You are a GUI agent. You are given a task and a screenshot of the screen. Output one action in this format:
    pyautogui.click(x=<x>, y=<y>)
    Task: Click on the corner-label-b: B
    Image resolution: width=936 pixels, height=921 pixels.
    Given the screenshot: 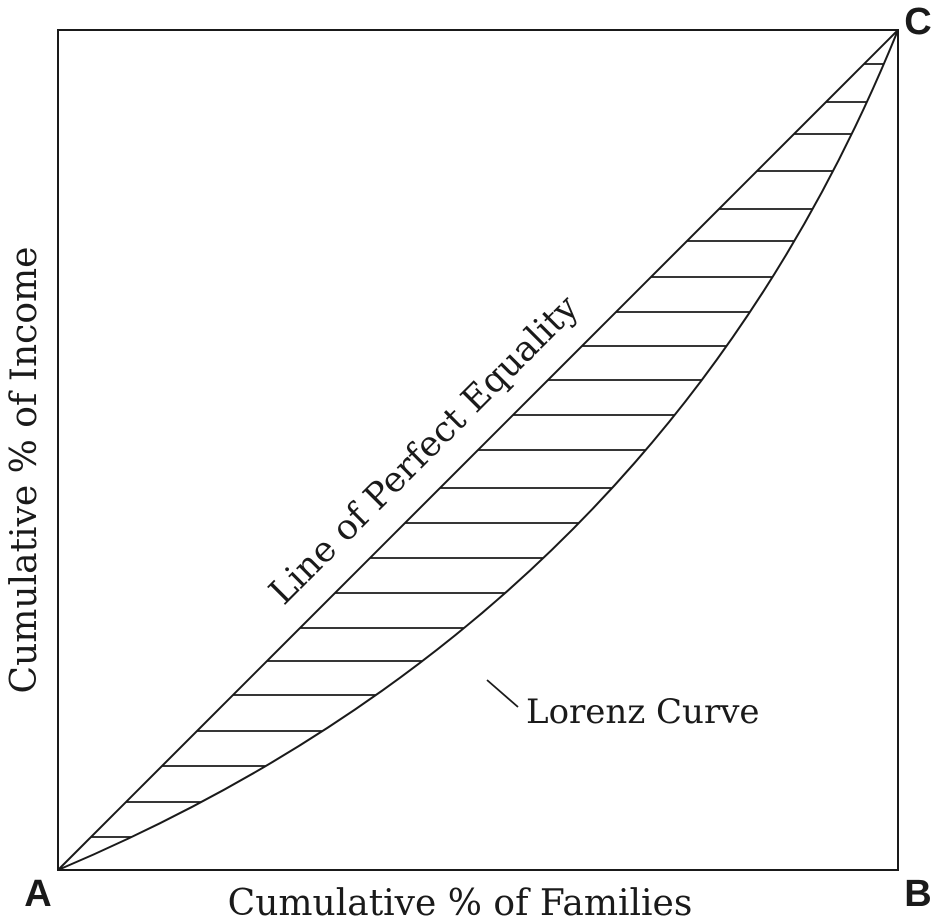 What is the action you would take?
    pyautogui.click(x=917, y=894)
    